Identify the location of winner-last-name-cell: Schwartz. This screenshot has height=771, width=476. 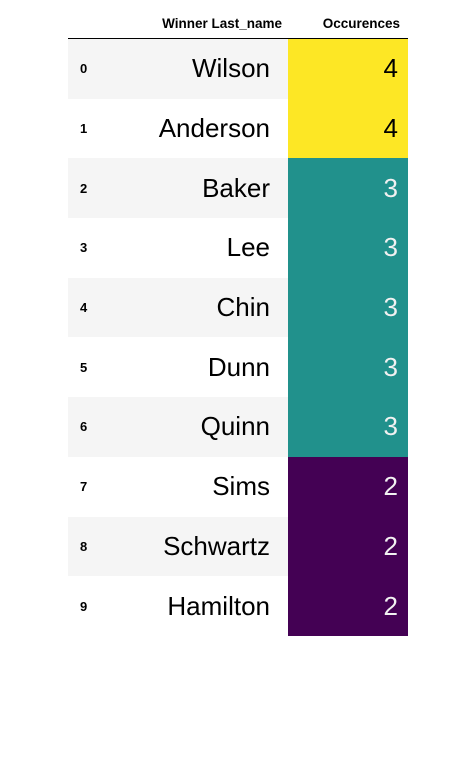
(204, 547).